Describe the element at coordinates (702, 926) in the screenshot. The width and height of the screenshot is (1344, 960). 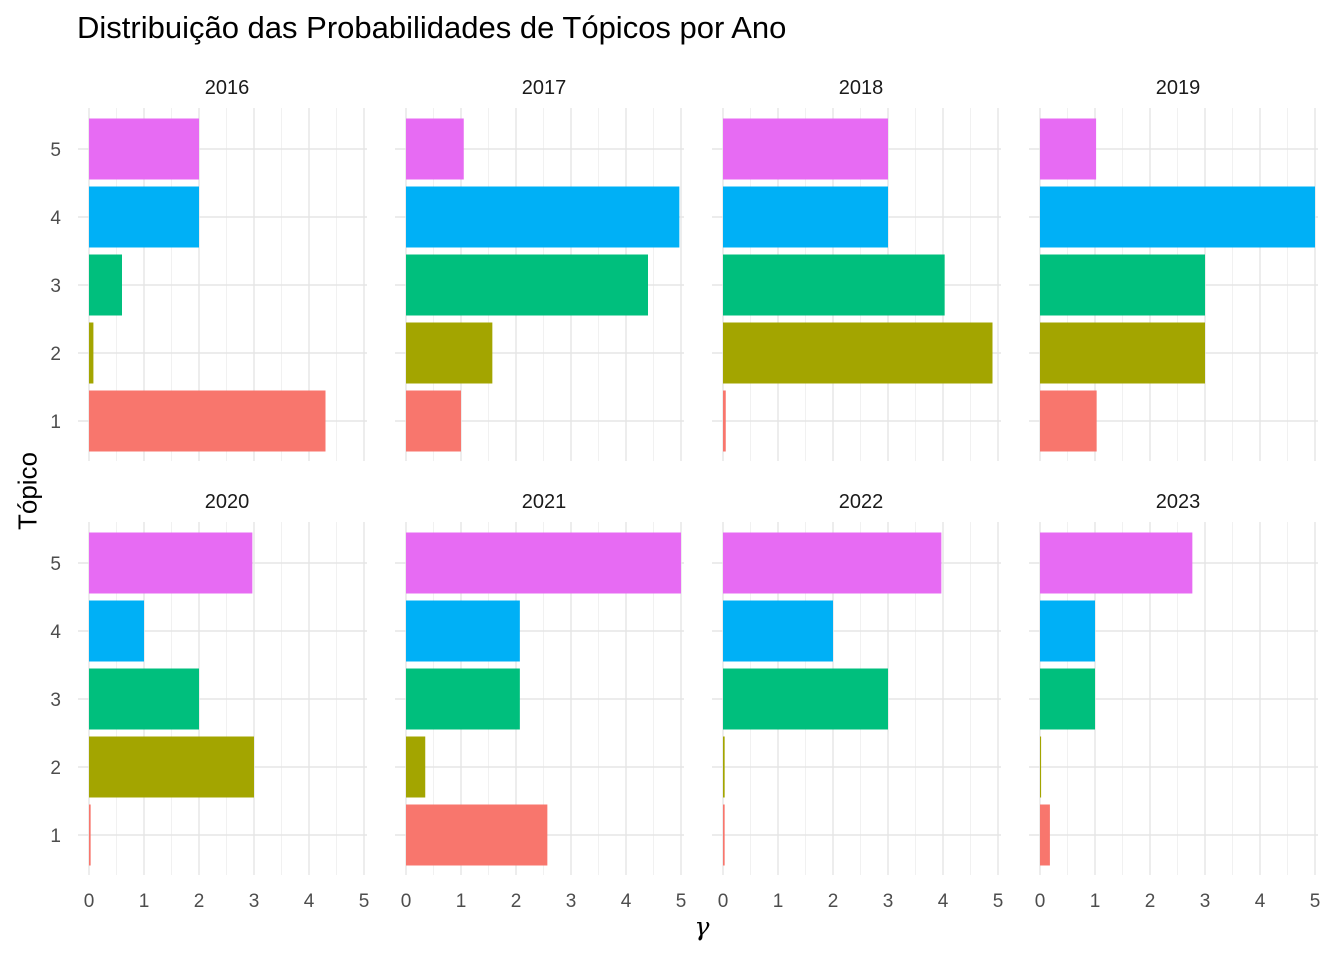
I see `x-axis-title: γ` at that location.